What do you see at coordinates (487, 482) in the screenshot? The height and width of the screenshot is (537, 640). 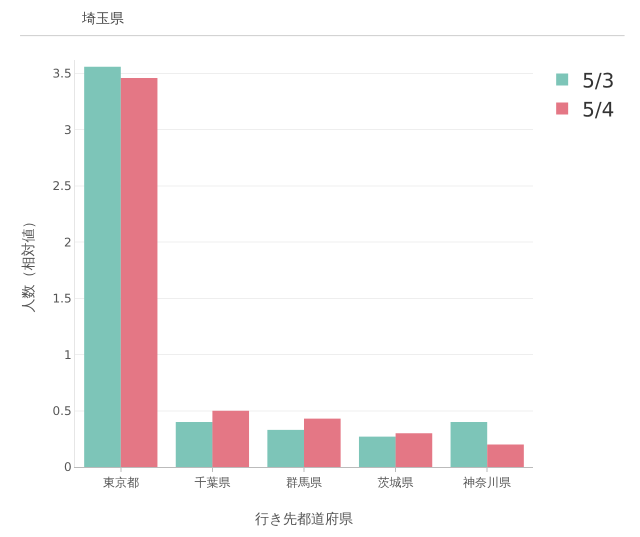 I see `x-tick-label: 神奈川県` at bounding box center [487, 482].